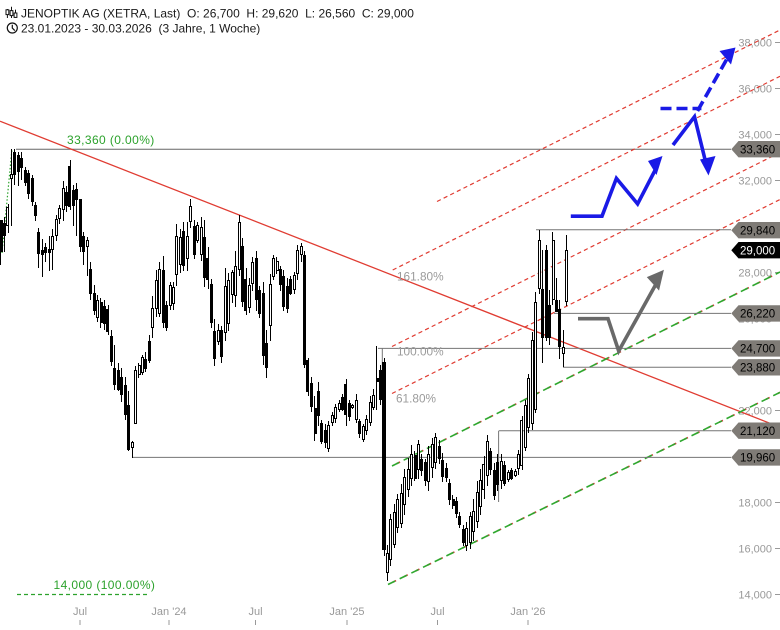 The height and width of the screenshot is (630, 780). What do you see at coordinates (111, 140) in the screenshot?
I see `svg-text: 33,360 (0.00%)` at bounding box center [111, 140].